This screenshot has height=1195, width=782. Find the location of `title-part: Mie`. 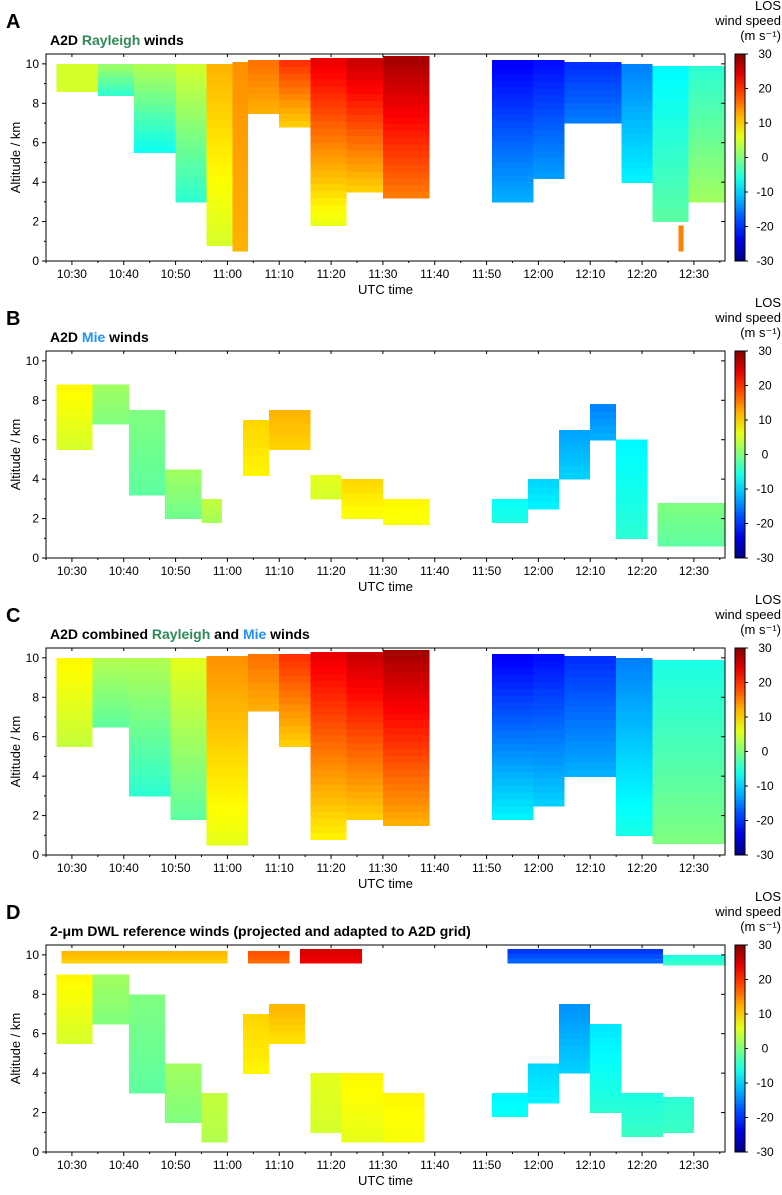

title-part: Mie is located at coordinates (94, 337).